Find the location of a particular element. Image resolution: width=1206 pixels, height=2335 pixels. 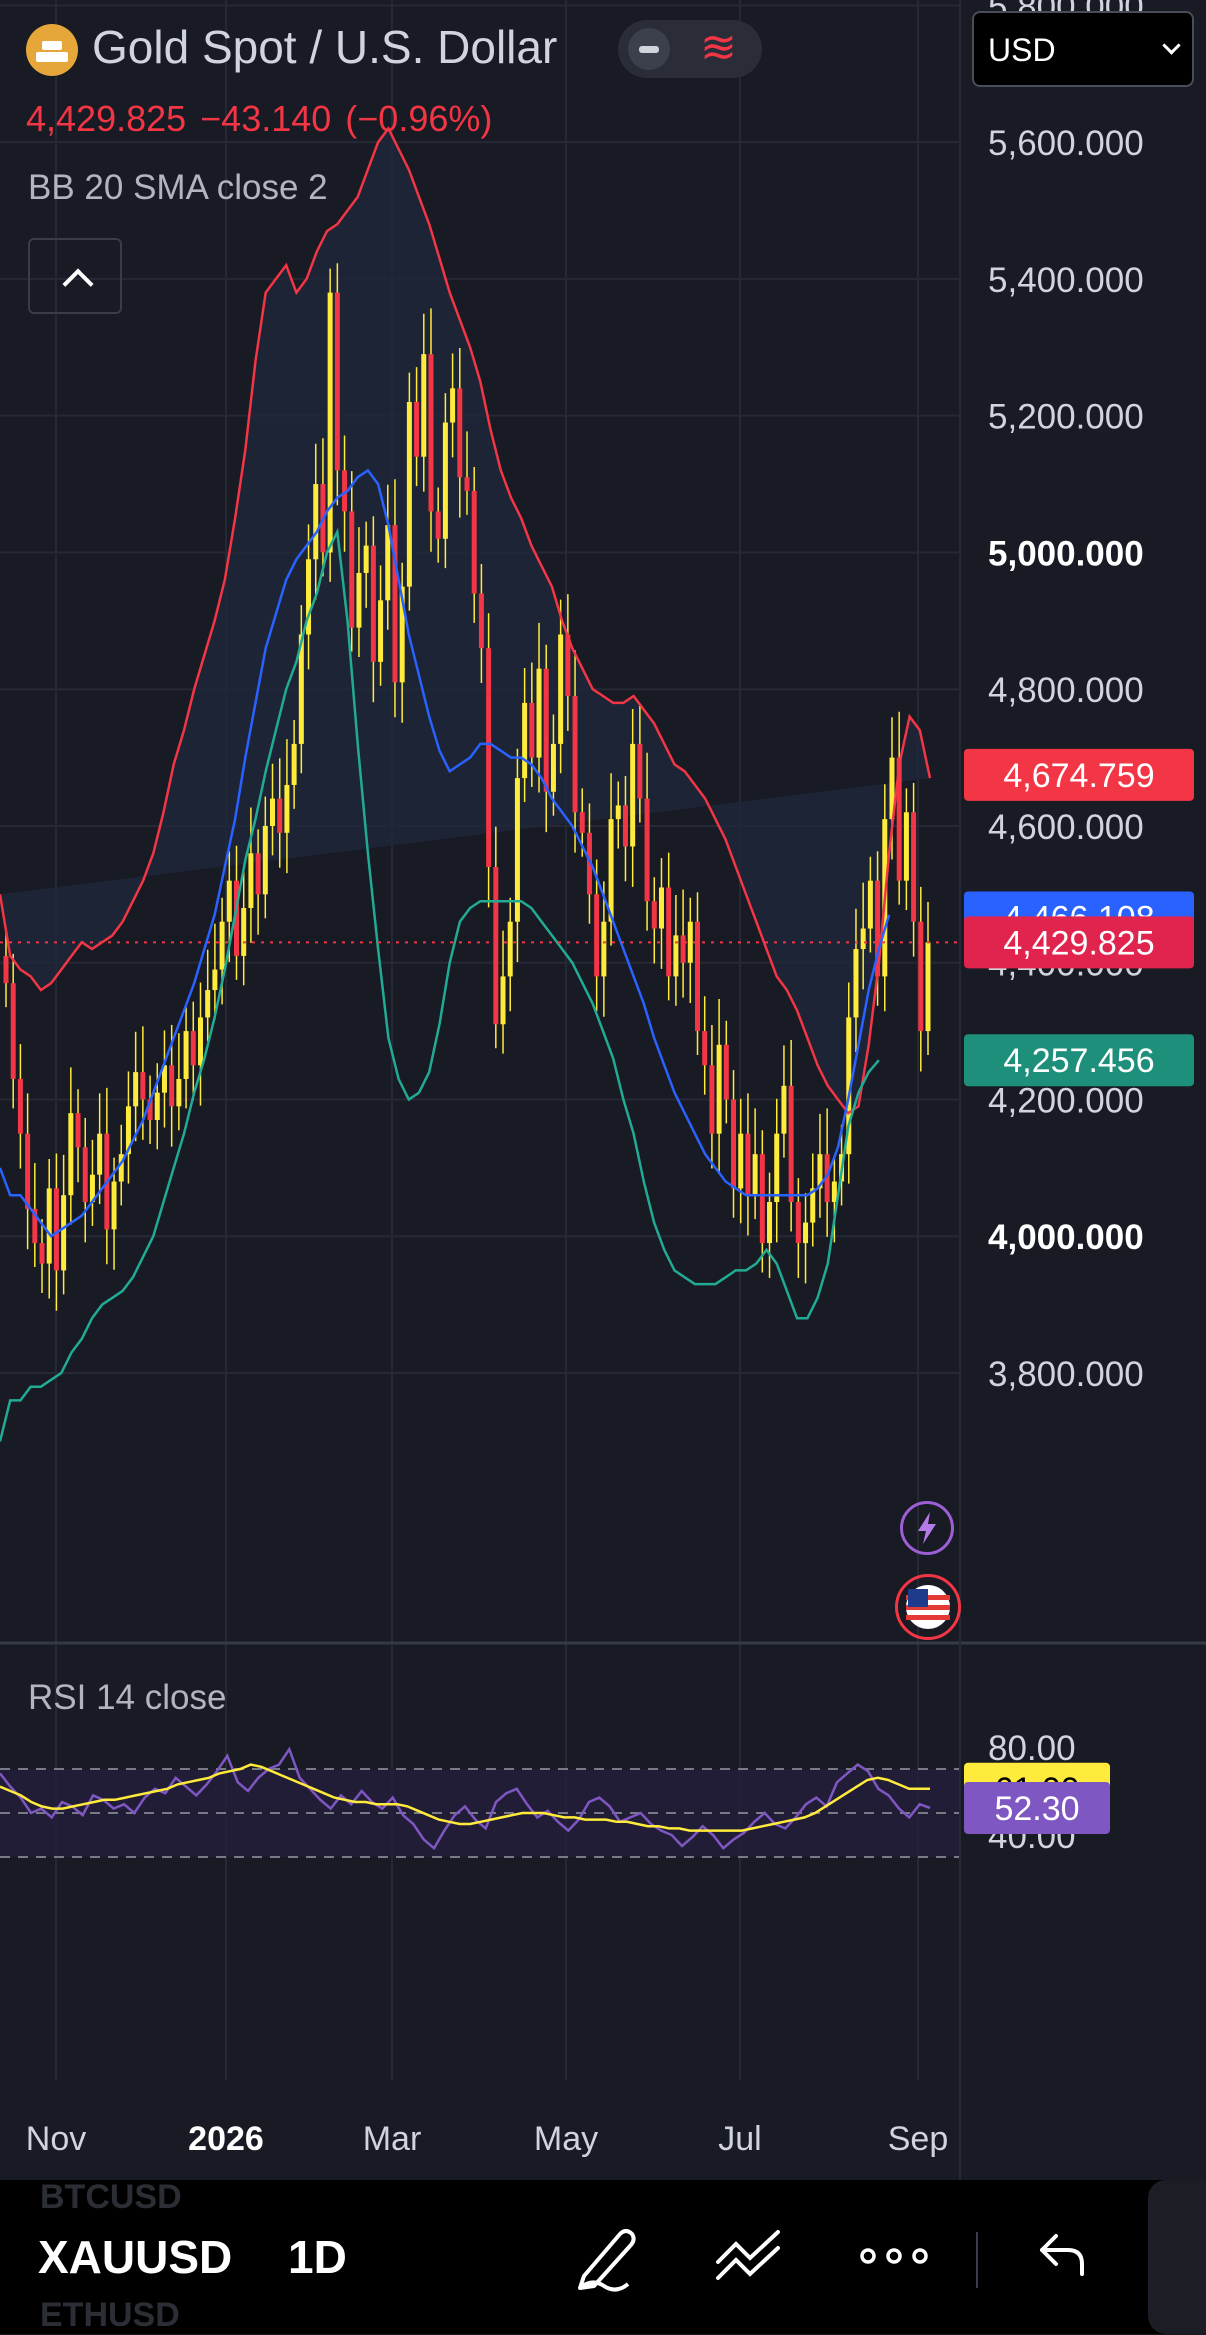

y-tick-label: 5,000.000 is located at coordinates (1066, 553).